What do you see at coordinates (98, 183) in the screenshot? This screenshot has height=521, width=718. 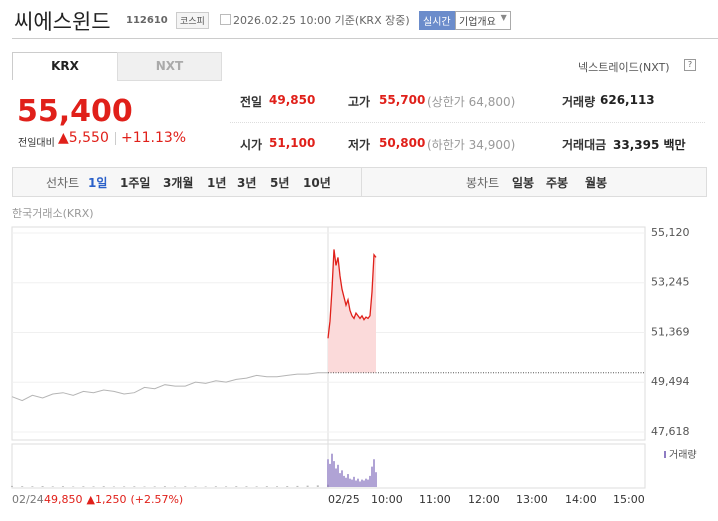 I see `period-button: 1일` at bounding box center [98, 183].